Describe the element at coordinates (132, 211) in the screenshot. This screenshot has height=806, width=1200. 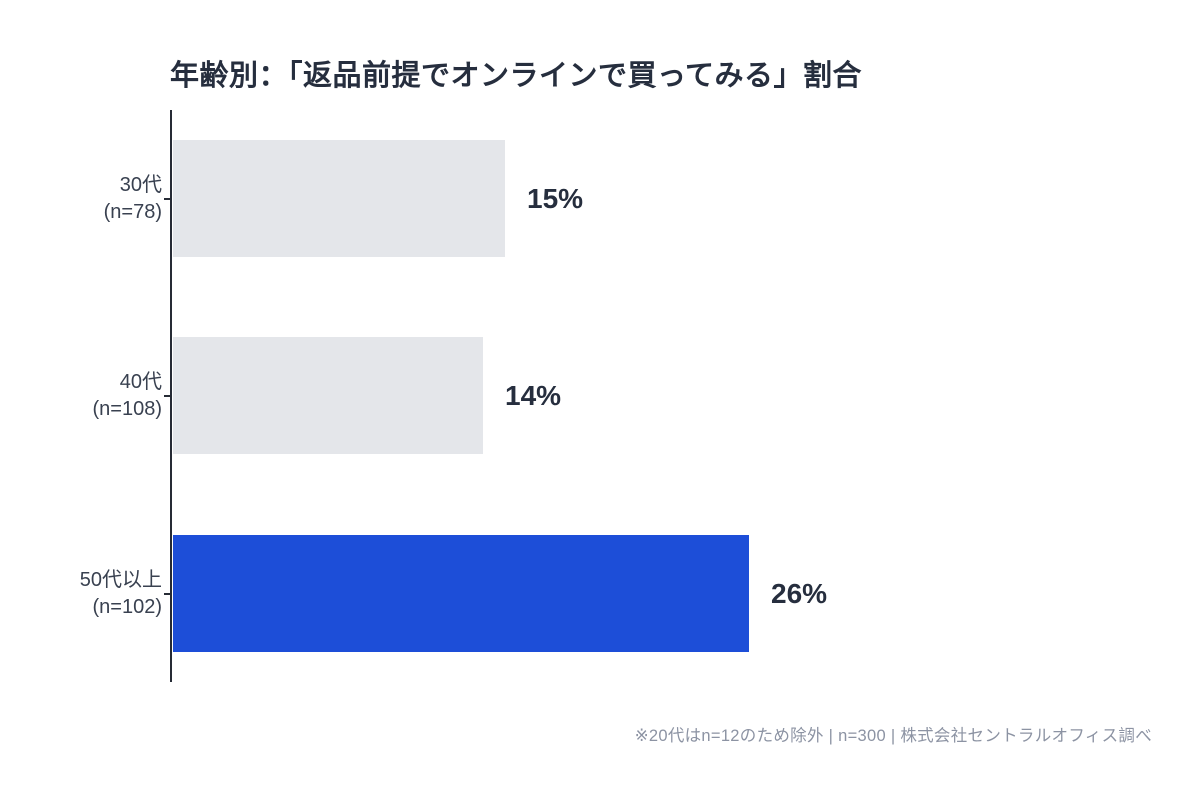
I see `category-sample-size: (n=78)` at that location.